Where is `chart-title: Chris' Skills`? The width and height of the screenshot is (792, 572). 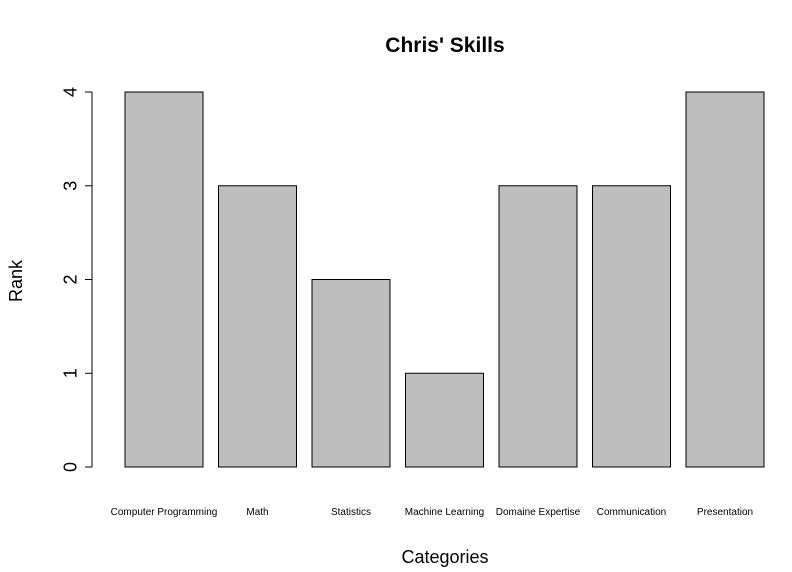 chart-title: Chris' Skills is located at coordinates (444, 45).